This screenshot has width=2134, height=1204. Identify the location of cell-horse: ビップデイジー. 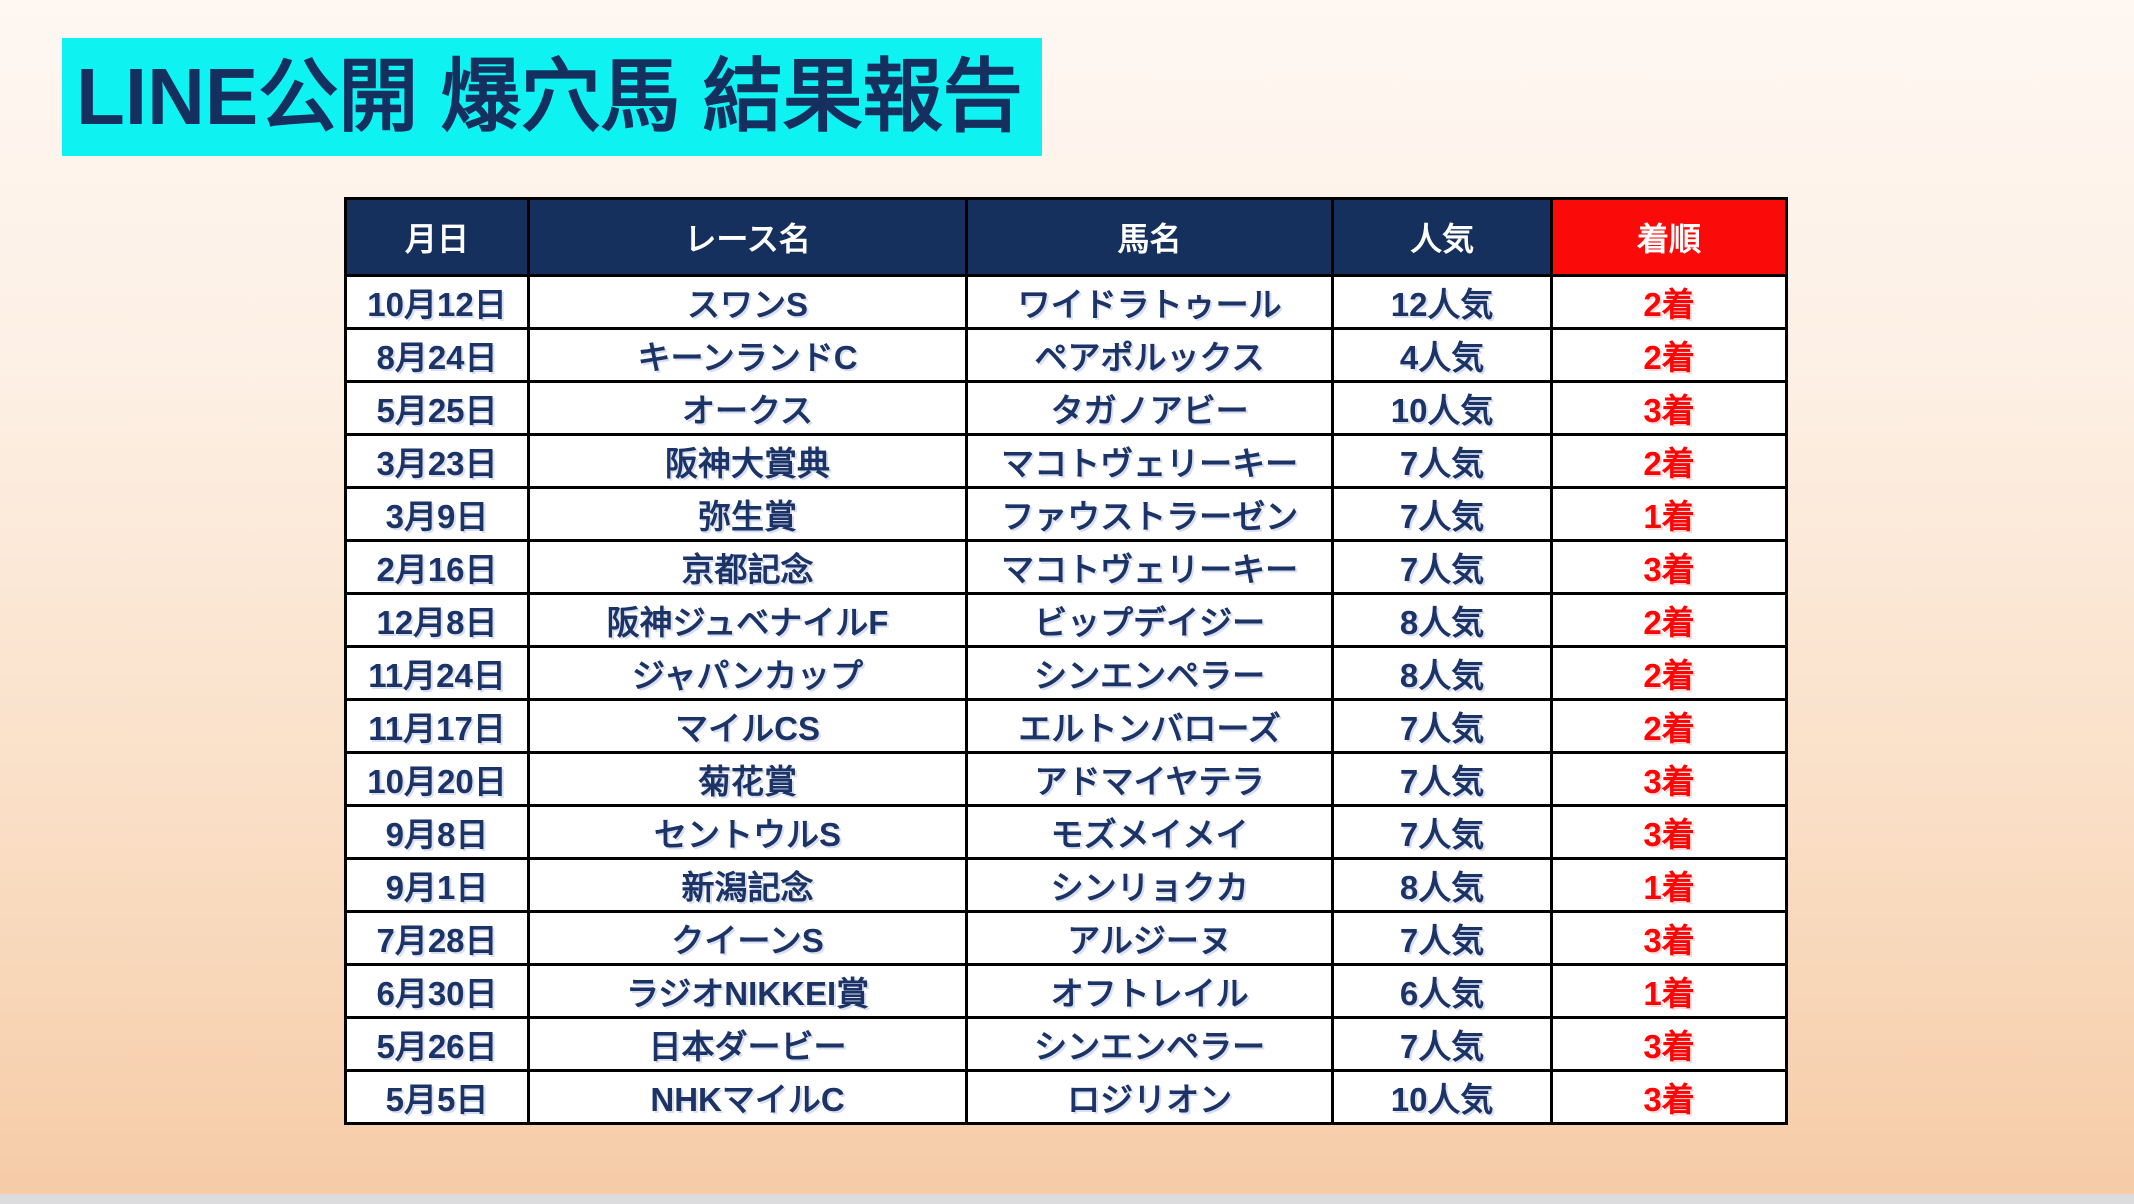
(1150, 620).